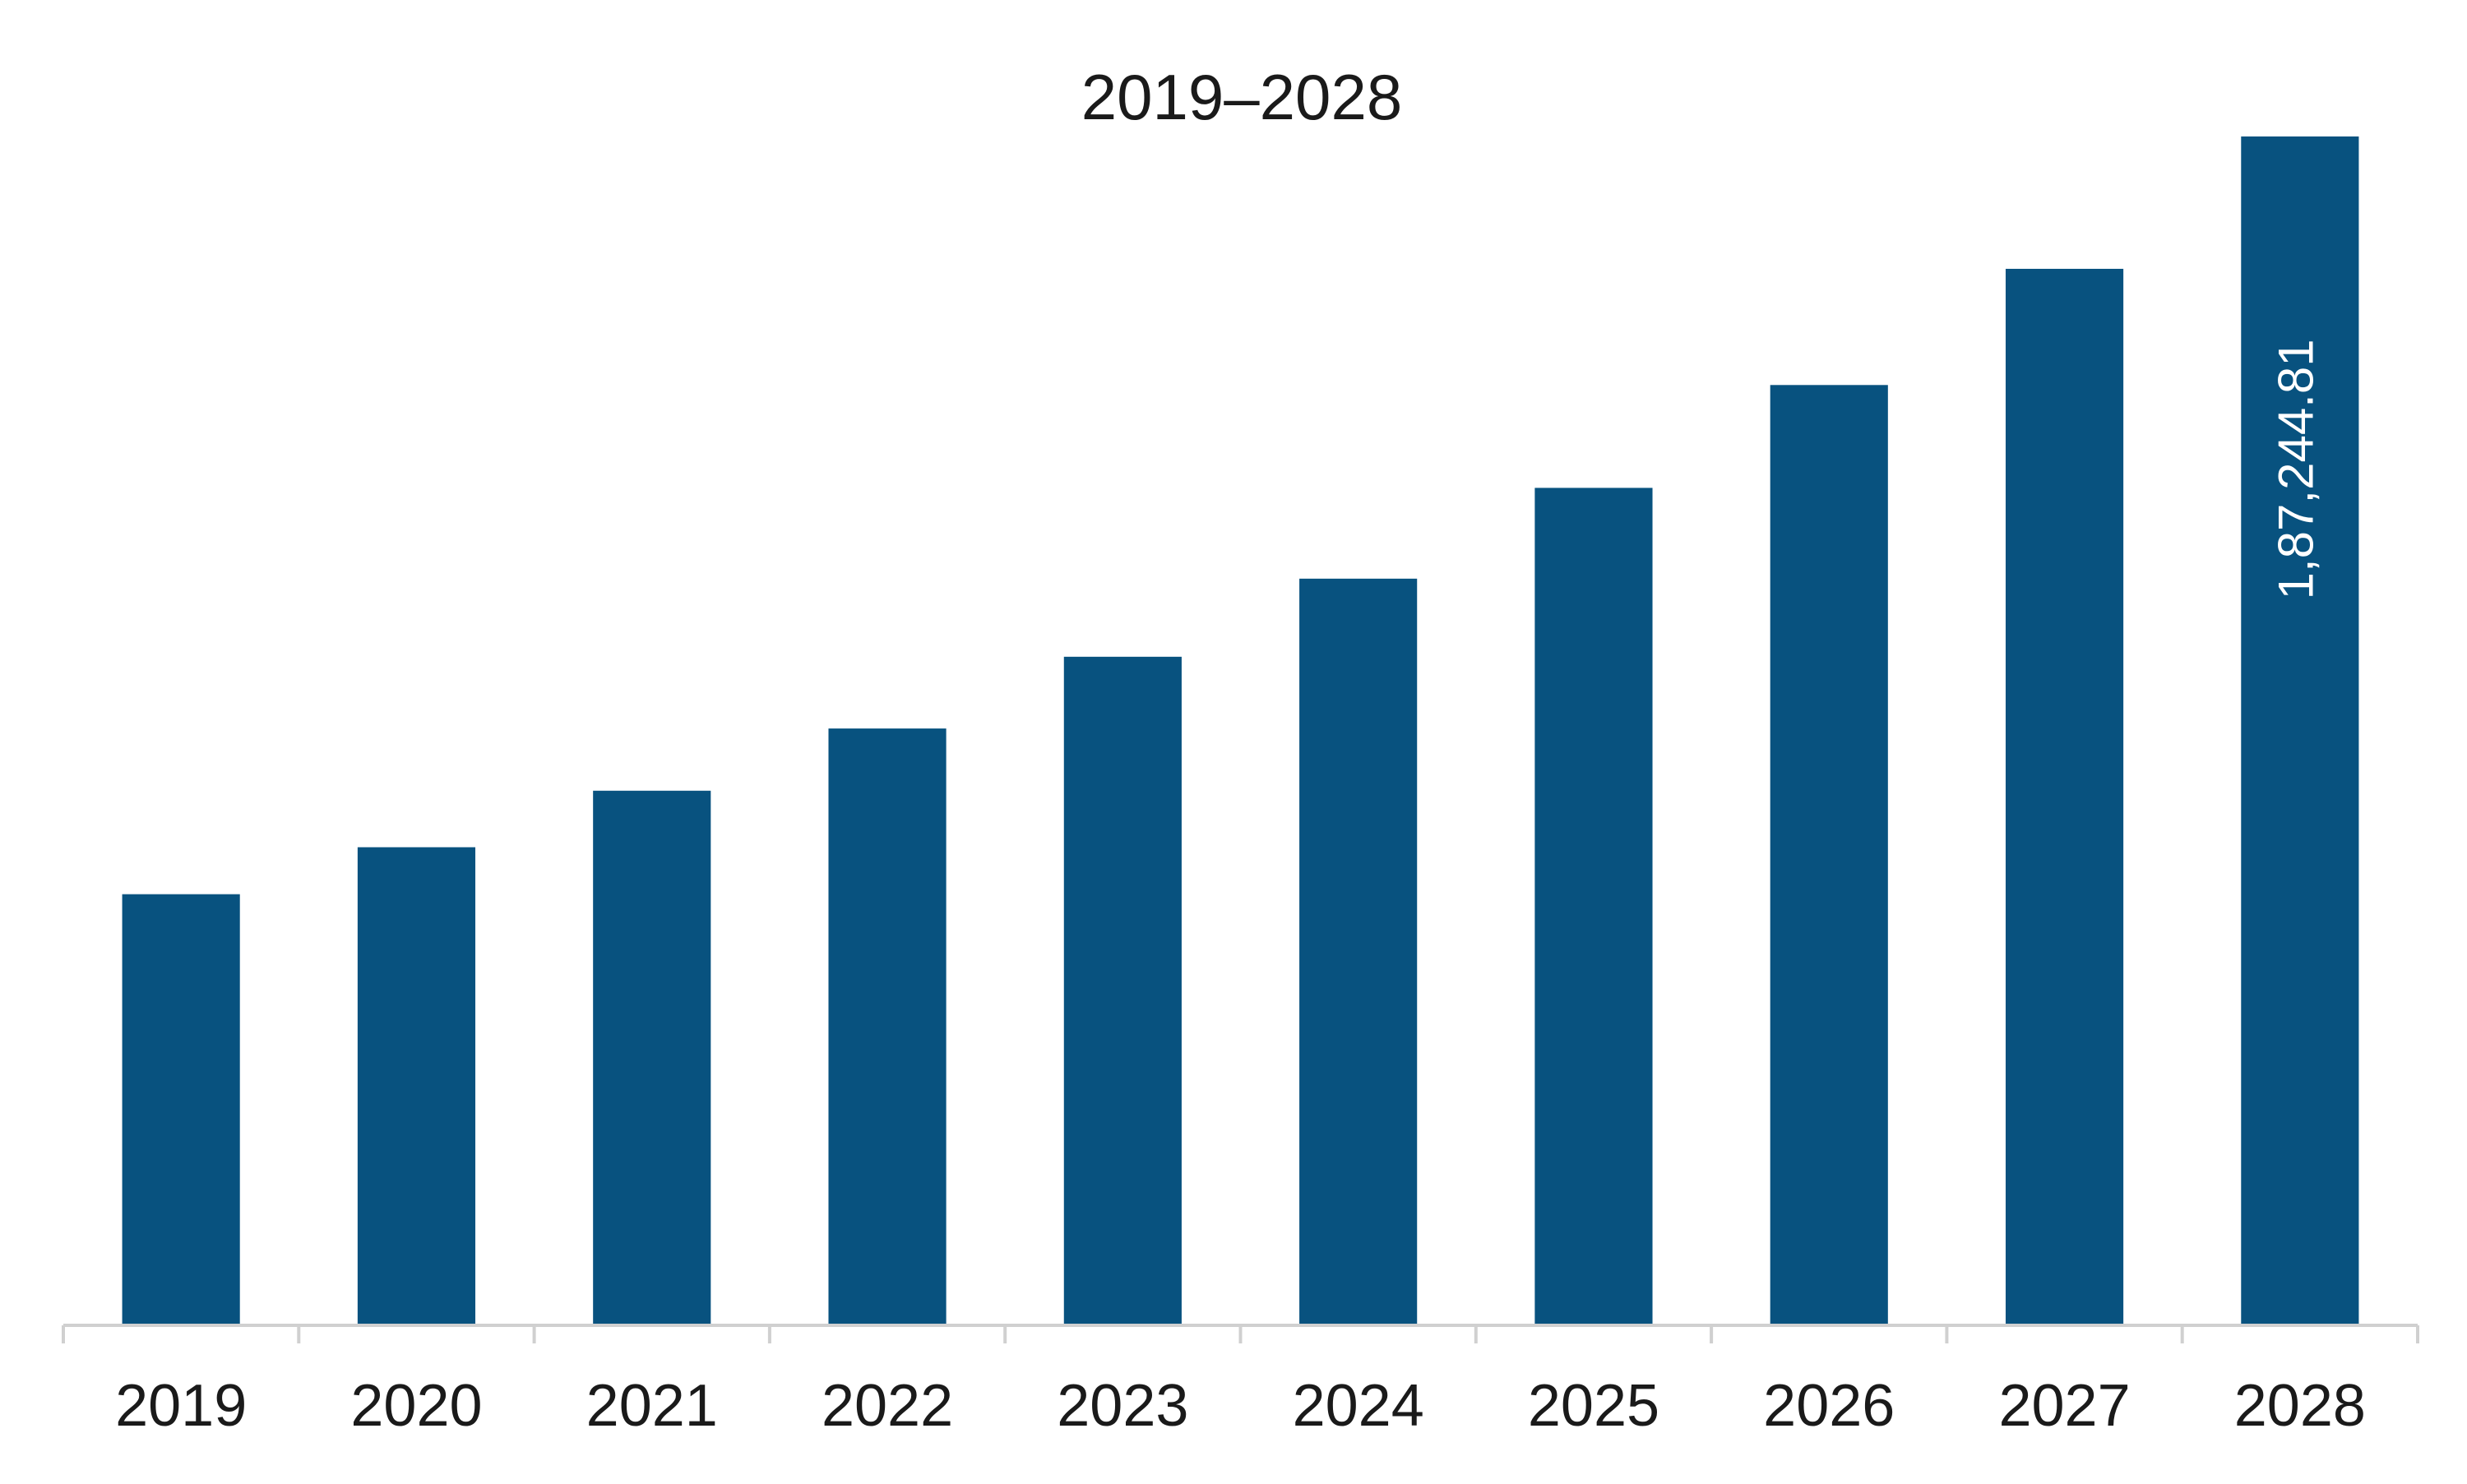 The height and width of the screenshot is (1484, 2467). I want to click on x-tick-label-2026: 2026, so click(1829, 1406).